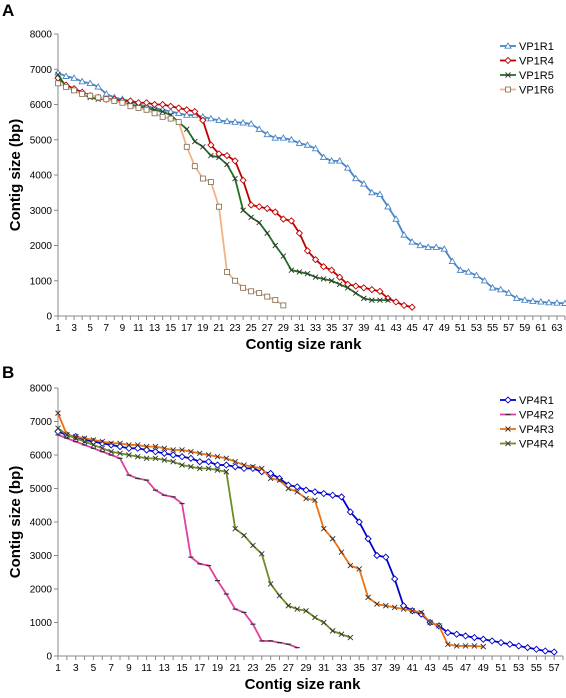 This screenshot has width=566, height=698. What do you see at coordinates (41, 623) in the screenshot?
I see `panel-b-y-tick-label: 1000` at bounding box center [41, 623].